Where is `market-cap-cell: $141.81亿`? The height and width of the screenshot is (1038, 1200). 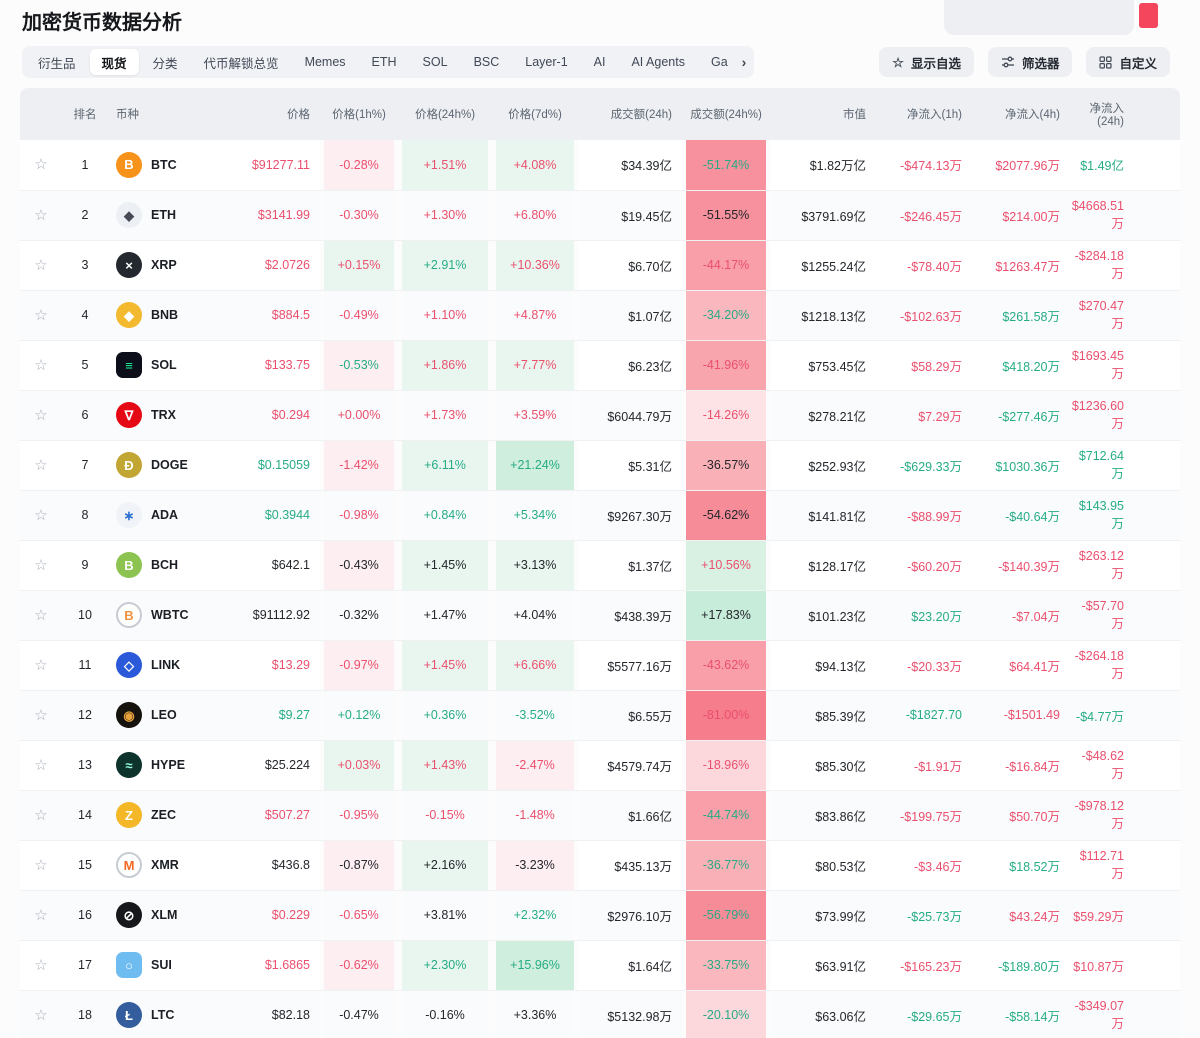
market-cap-cell: $141.81亿 is located at coordinates (823, 515).